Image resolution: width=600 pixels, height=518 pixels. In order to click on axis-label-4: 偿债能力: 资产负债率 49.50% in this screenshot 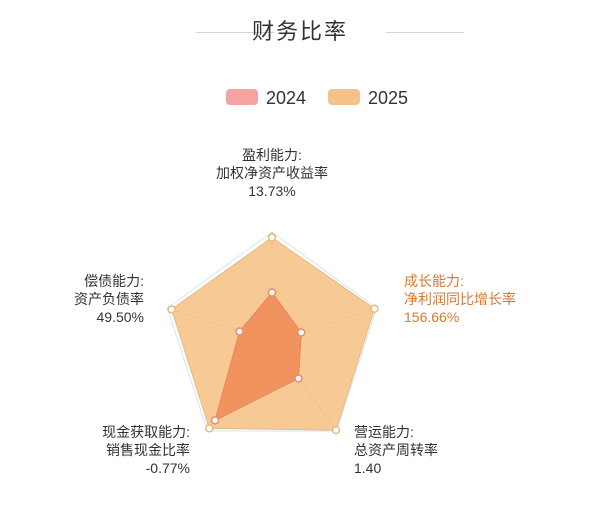, I will do `click(109, 299)`.